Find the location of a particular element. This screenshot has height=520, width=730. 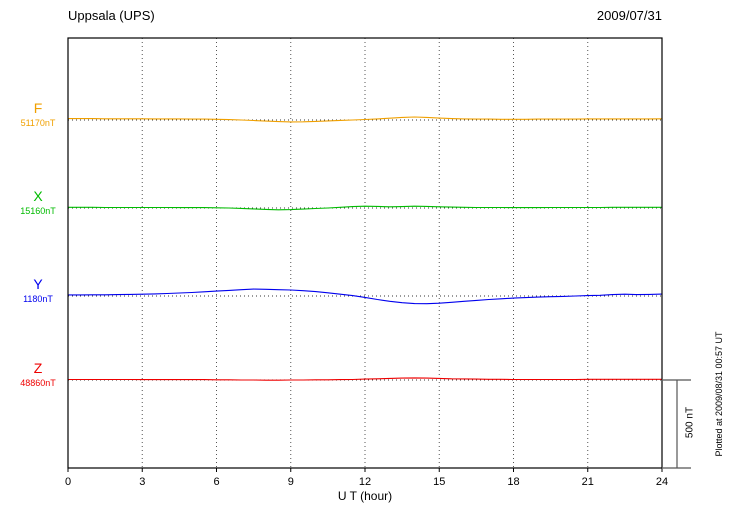

x-axis-title: U T (hour) is located at coordinates (365, 496).